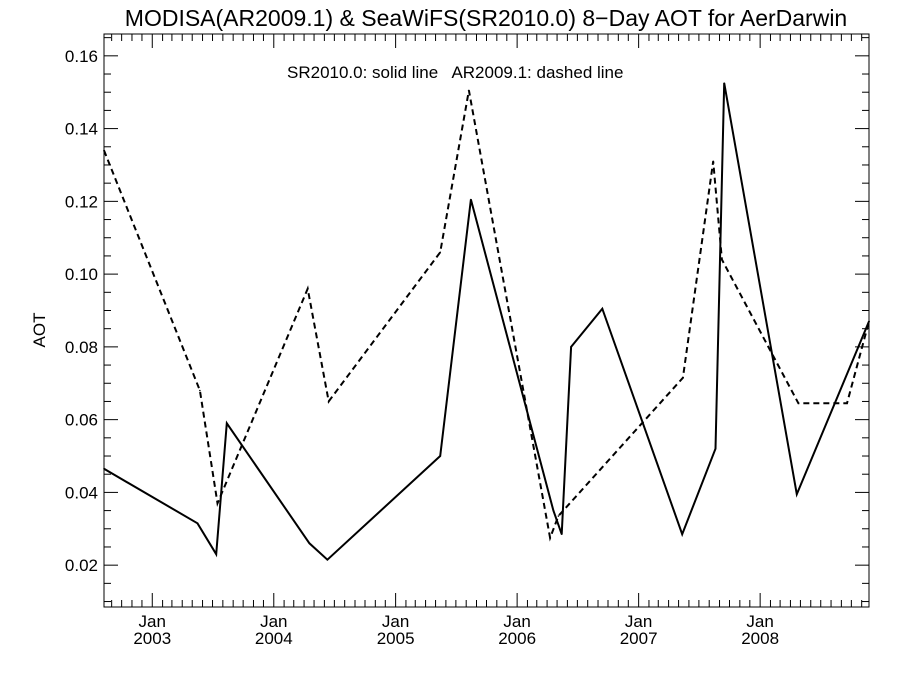 This screenshot has width=900, height=675. Describe the element at coordinates (81, 129) in the screenshot. I see `y-tick-label: 0.14` at that location.